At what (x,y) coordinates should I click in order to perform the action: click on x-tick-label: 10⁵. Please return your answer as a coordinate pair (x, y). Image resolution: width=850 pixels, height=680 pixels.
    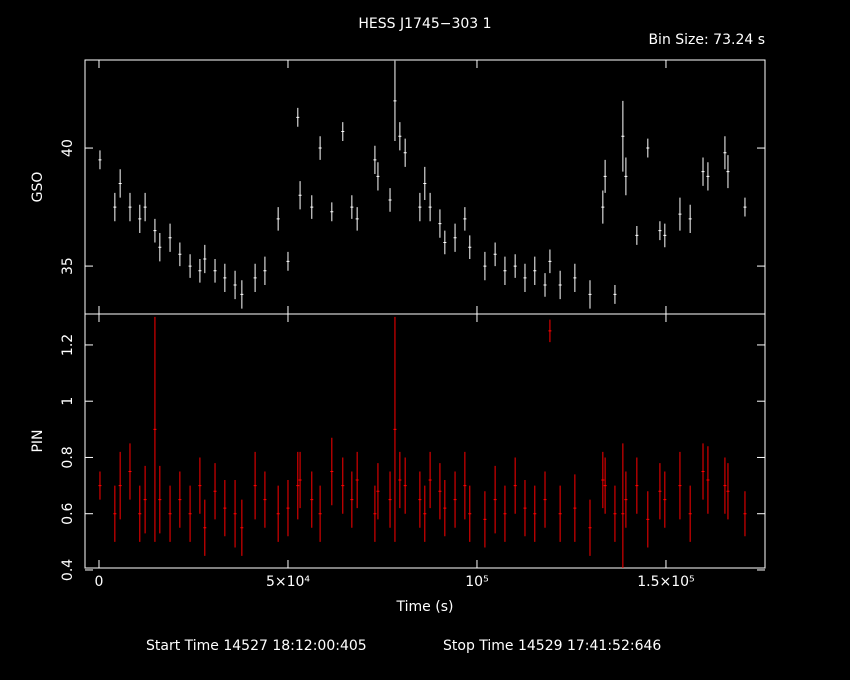
    Looking at the image, I should click on (476, 582).